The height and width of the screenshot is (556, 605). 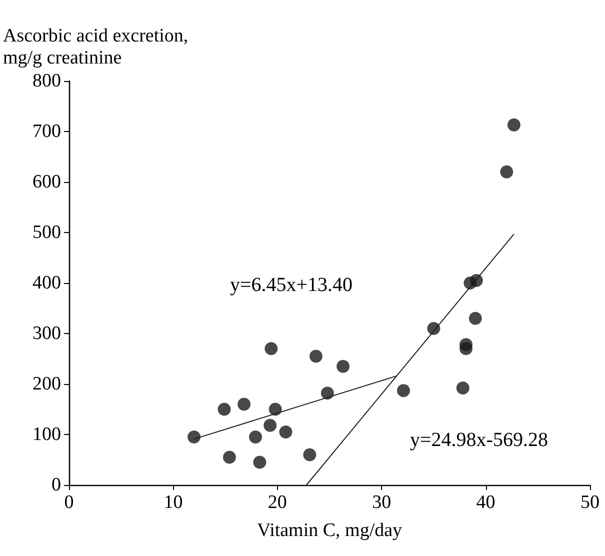 What do you see at coordinates (69, 502) in the screenshot?
I see `x-tick-label: 0` at bounding box center [69, 502].